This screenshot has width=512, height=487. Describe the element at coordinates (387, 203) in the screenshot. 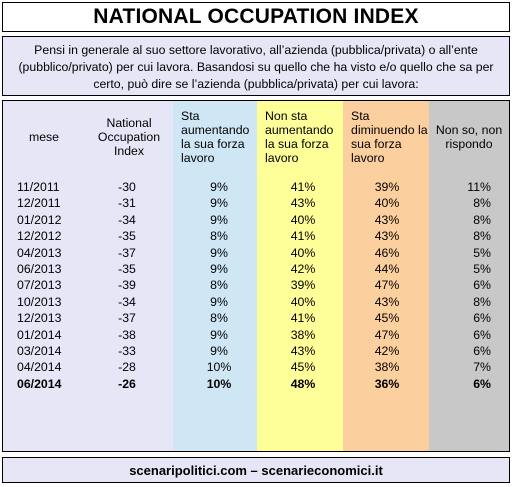

I see `cell-diminuendo: 40%` at that location.